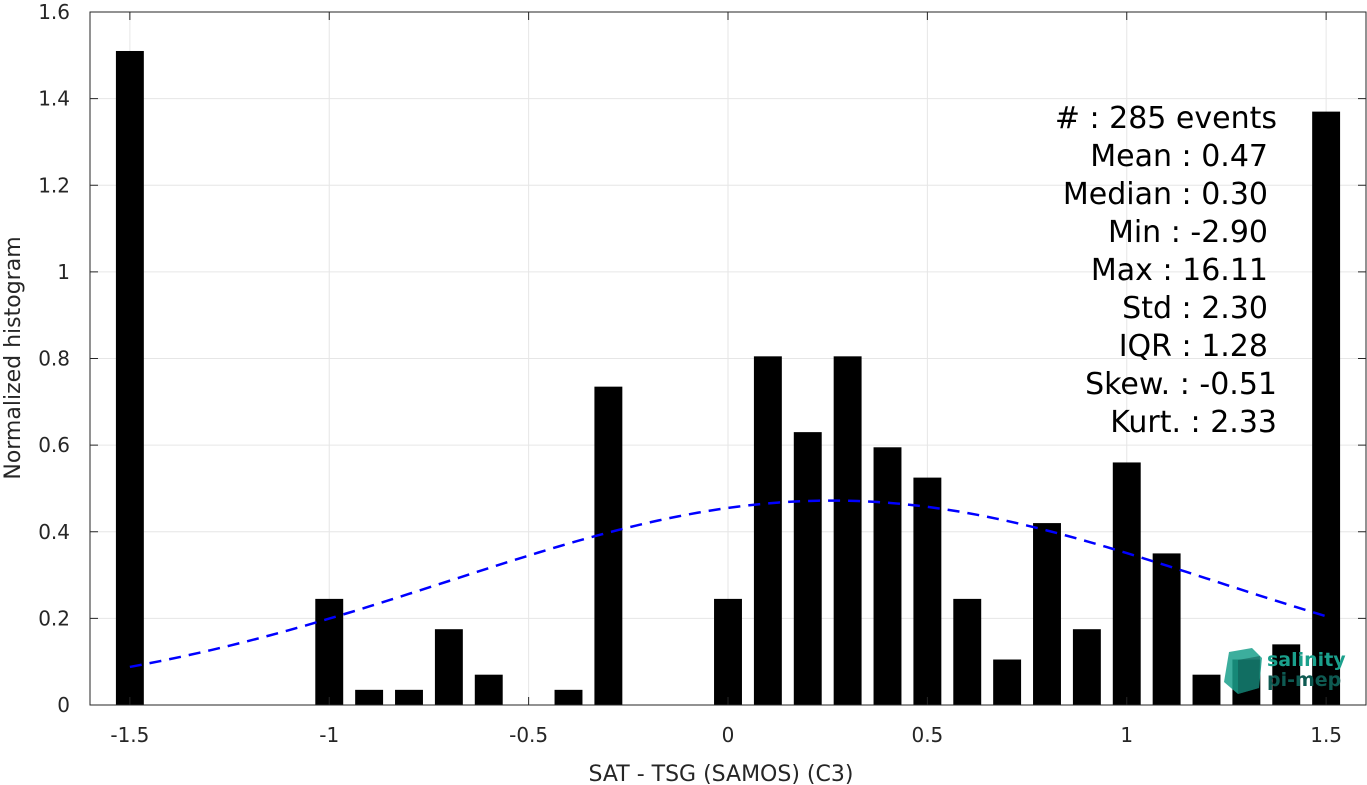 The width and height of the screenshot is (1367, 785). What do you see at coordinates (528, 735) in the screenshot?
I see `x-tick-label: -0.5` at bounding box center [528, 735].